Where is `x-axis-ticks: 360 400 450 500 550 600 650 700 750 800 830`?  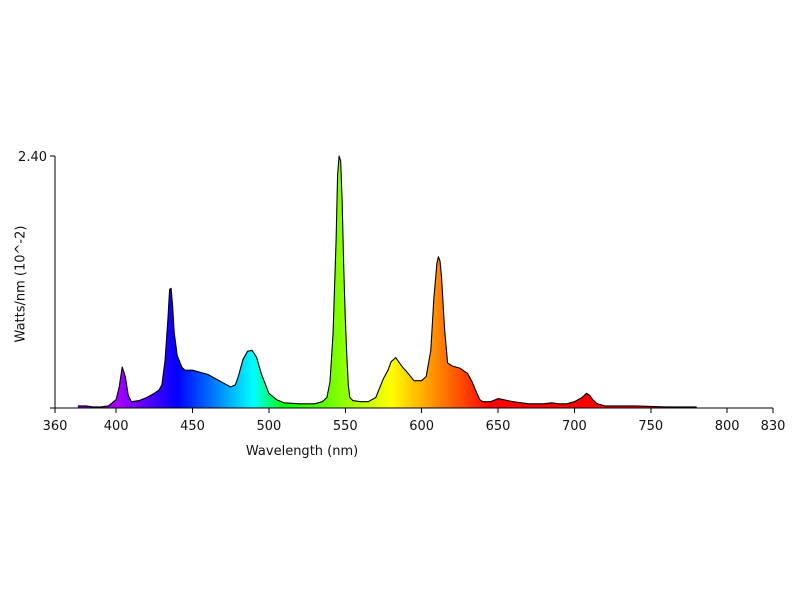
x-axis-ticks: 360 400 450 500 550 600 650 700 750 800 830 is located at coordinates (414, 421).